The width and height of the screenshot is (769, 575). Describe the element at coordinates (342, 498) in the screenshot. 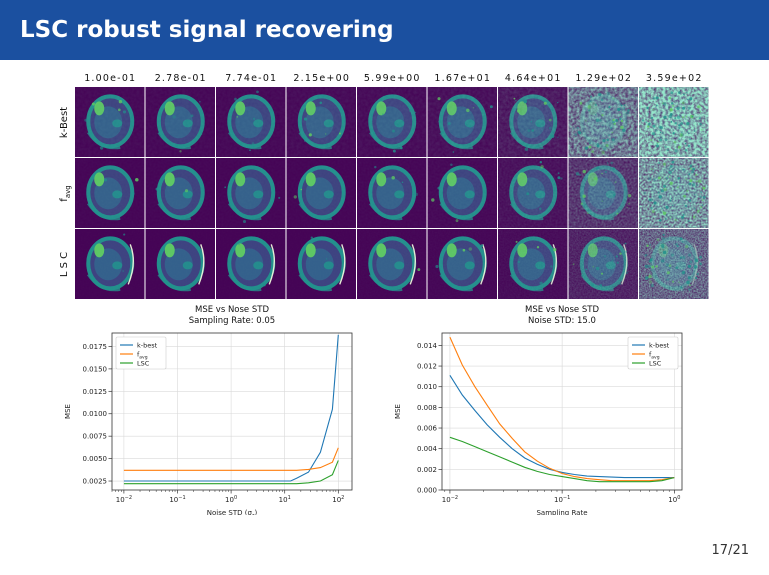

I see `x-tick-exp: 2` at that location.